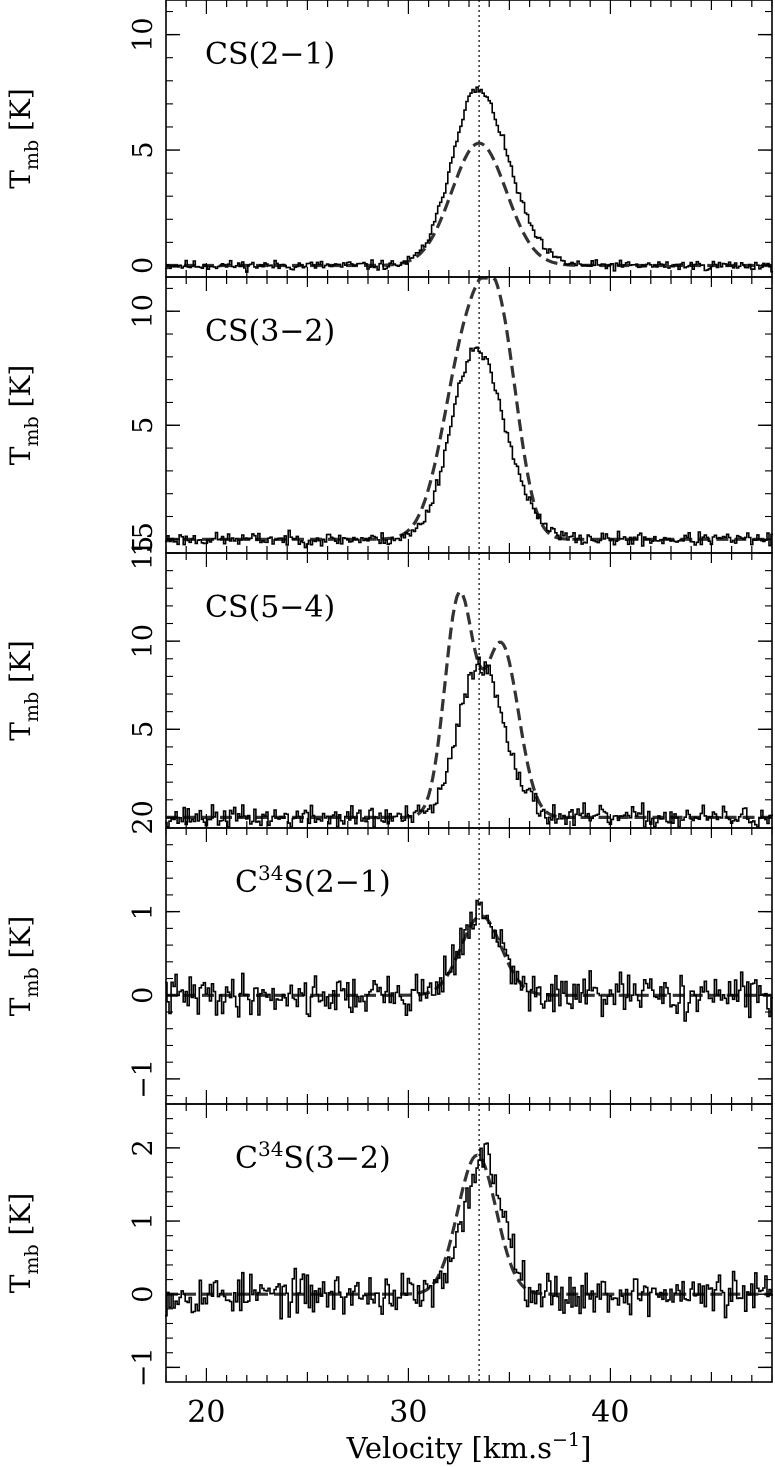 This screenshot has width=775, height=1467. Describe the element at coordinates (270, 607) in the screenshot. I see `panel-title: CS(5−4)` at that location.